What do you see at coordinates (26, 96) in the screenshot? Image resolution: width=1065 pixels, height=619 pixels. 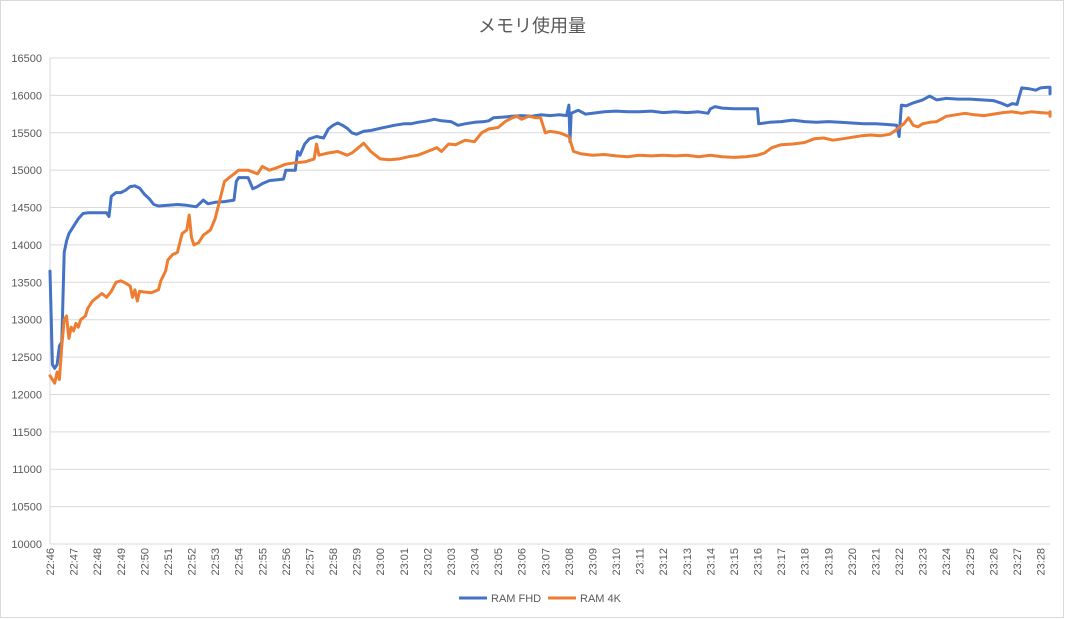 I see `y-tick-label: 16000` at bounding box center [26, 96].